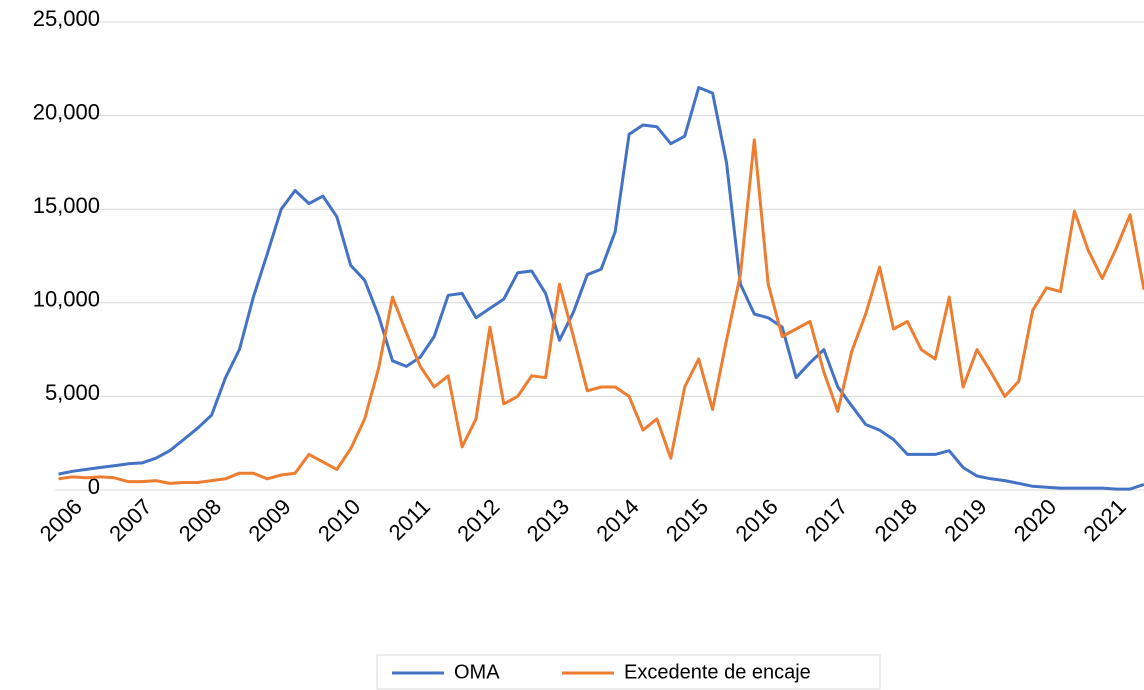 The width and height of the screenshot is (1144, 690). What do you see at coordinates (66, 18) in the screenshot?
I see `y-tick-label: 25,000` at bounding box center [66, 18].